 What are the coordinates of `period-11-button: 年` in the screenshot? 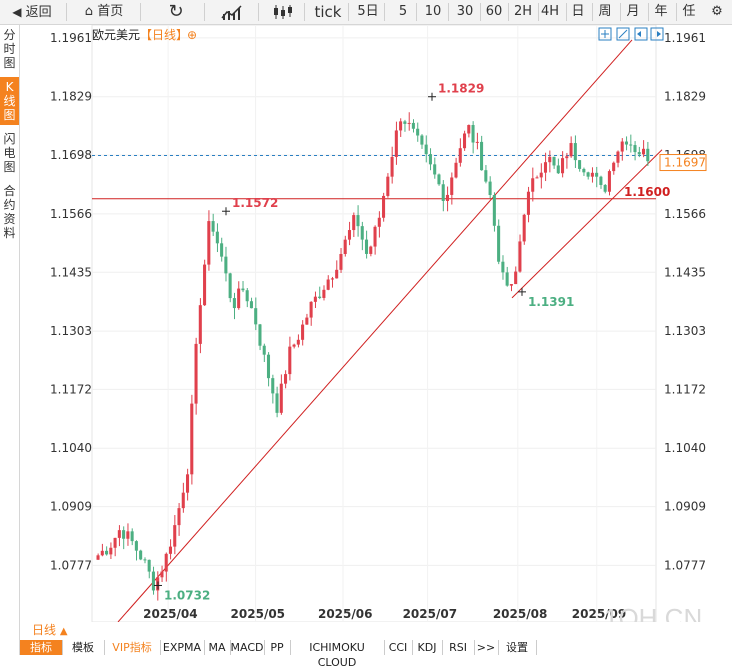 It's located at (661, 11).